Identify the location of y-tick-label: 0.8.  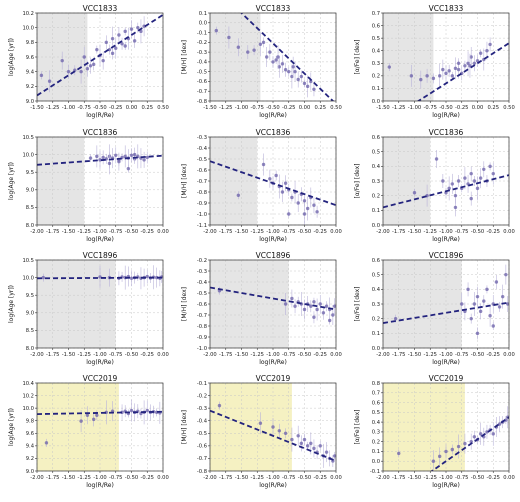
(376, 384).